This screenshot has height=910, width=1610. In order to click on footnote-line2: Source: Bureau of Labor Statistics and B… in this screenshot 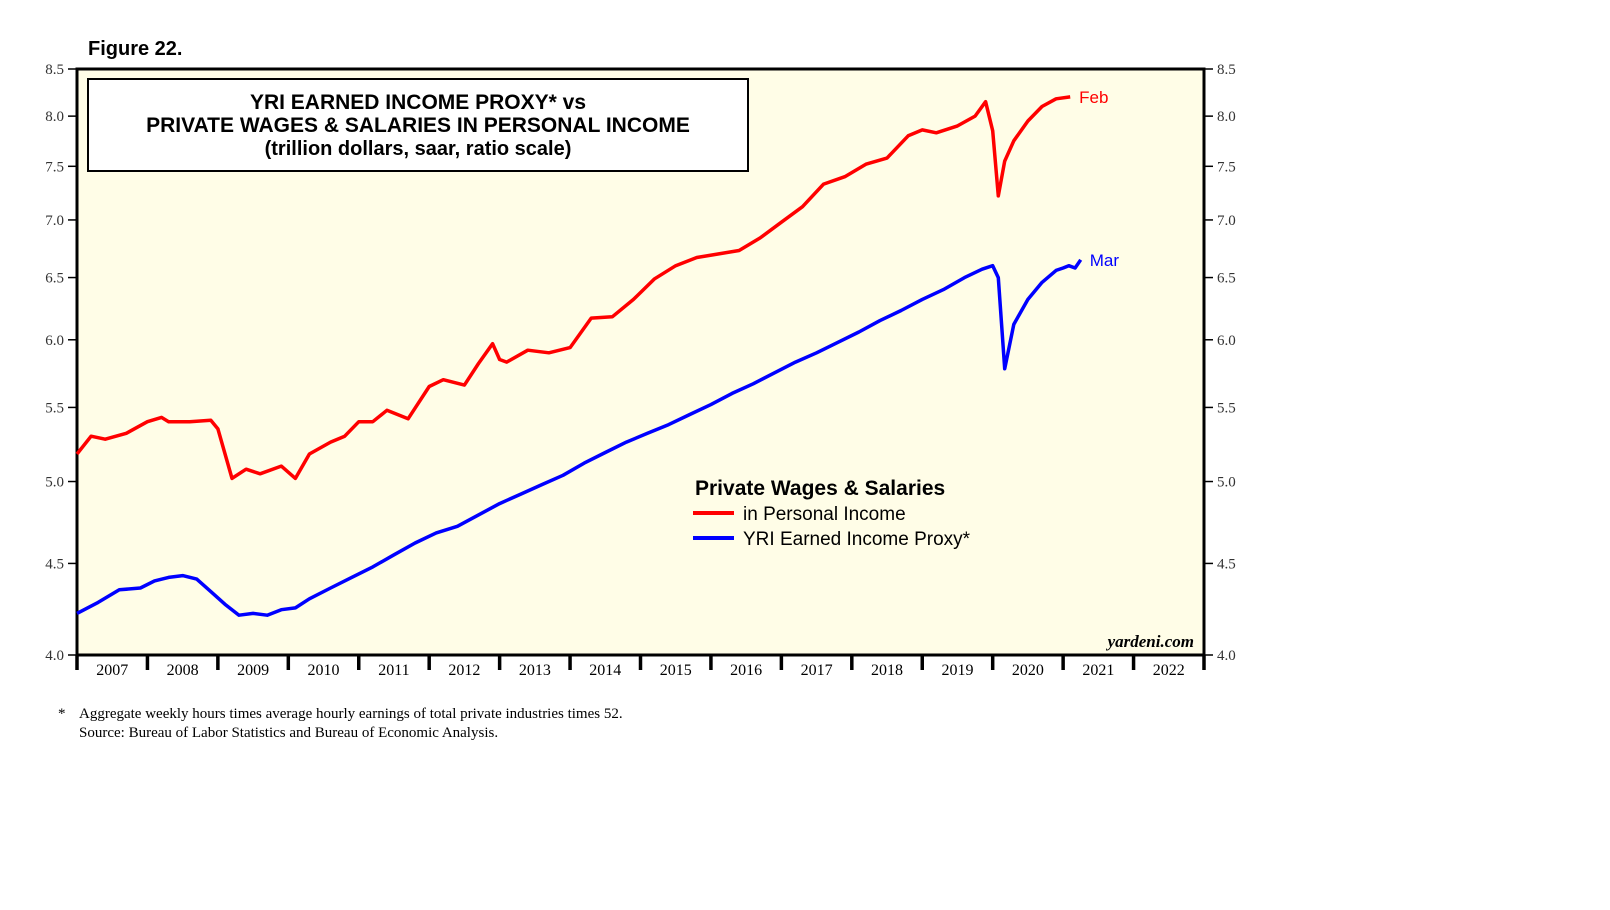, I will do `click(288, 733)`.